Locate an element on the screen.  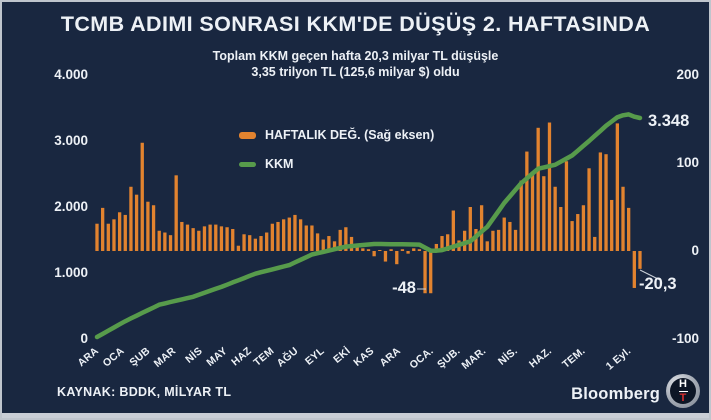
right-axis-tick: 100 is located at coordinates (687, 162).